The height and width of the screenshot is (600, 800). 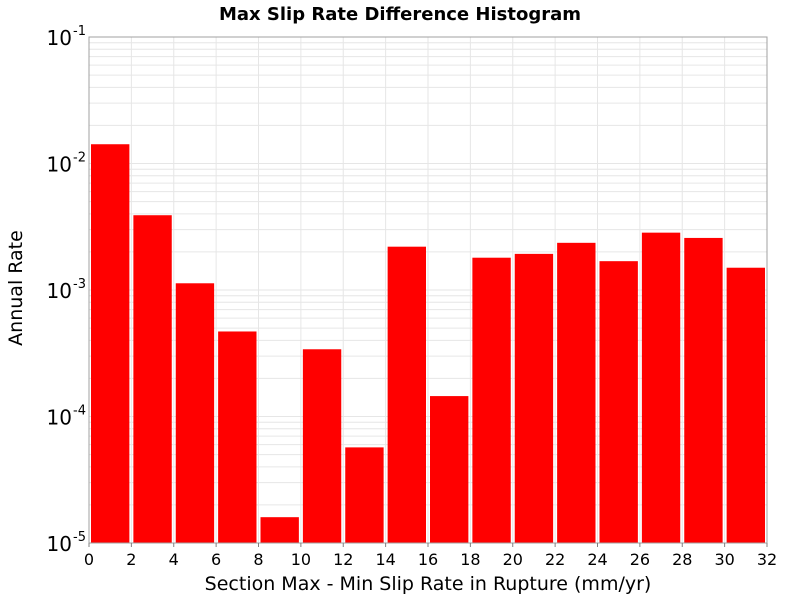 What do you see at coordinates (767, 559) in the screenshot?
I see `x-tick-label: 32` at bounding box center [767, 559].